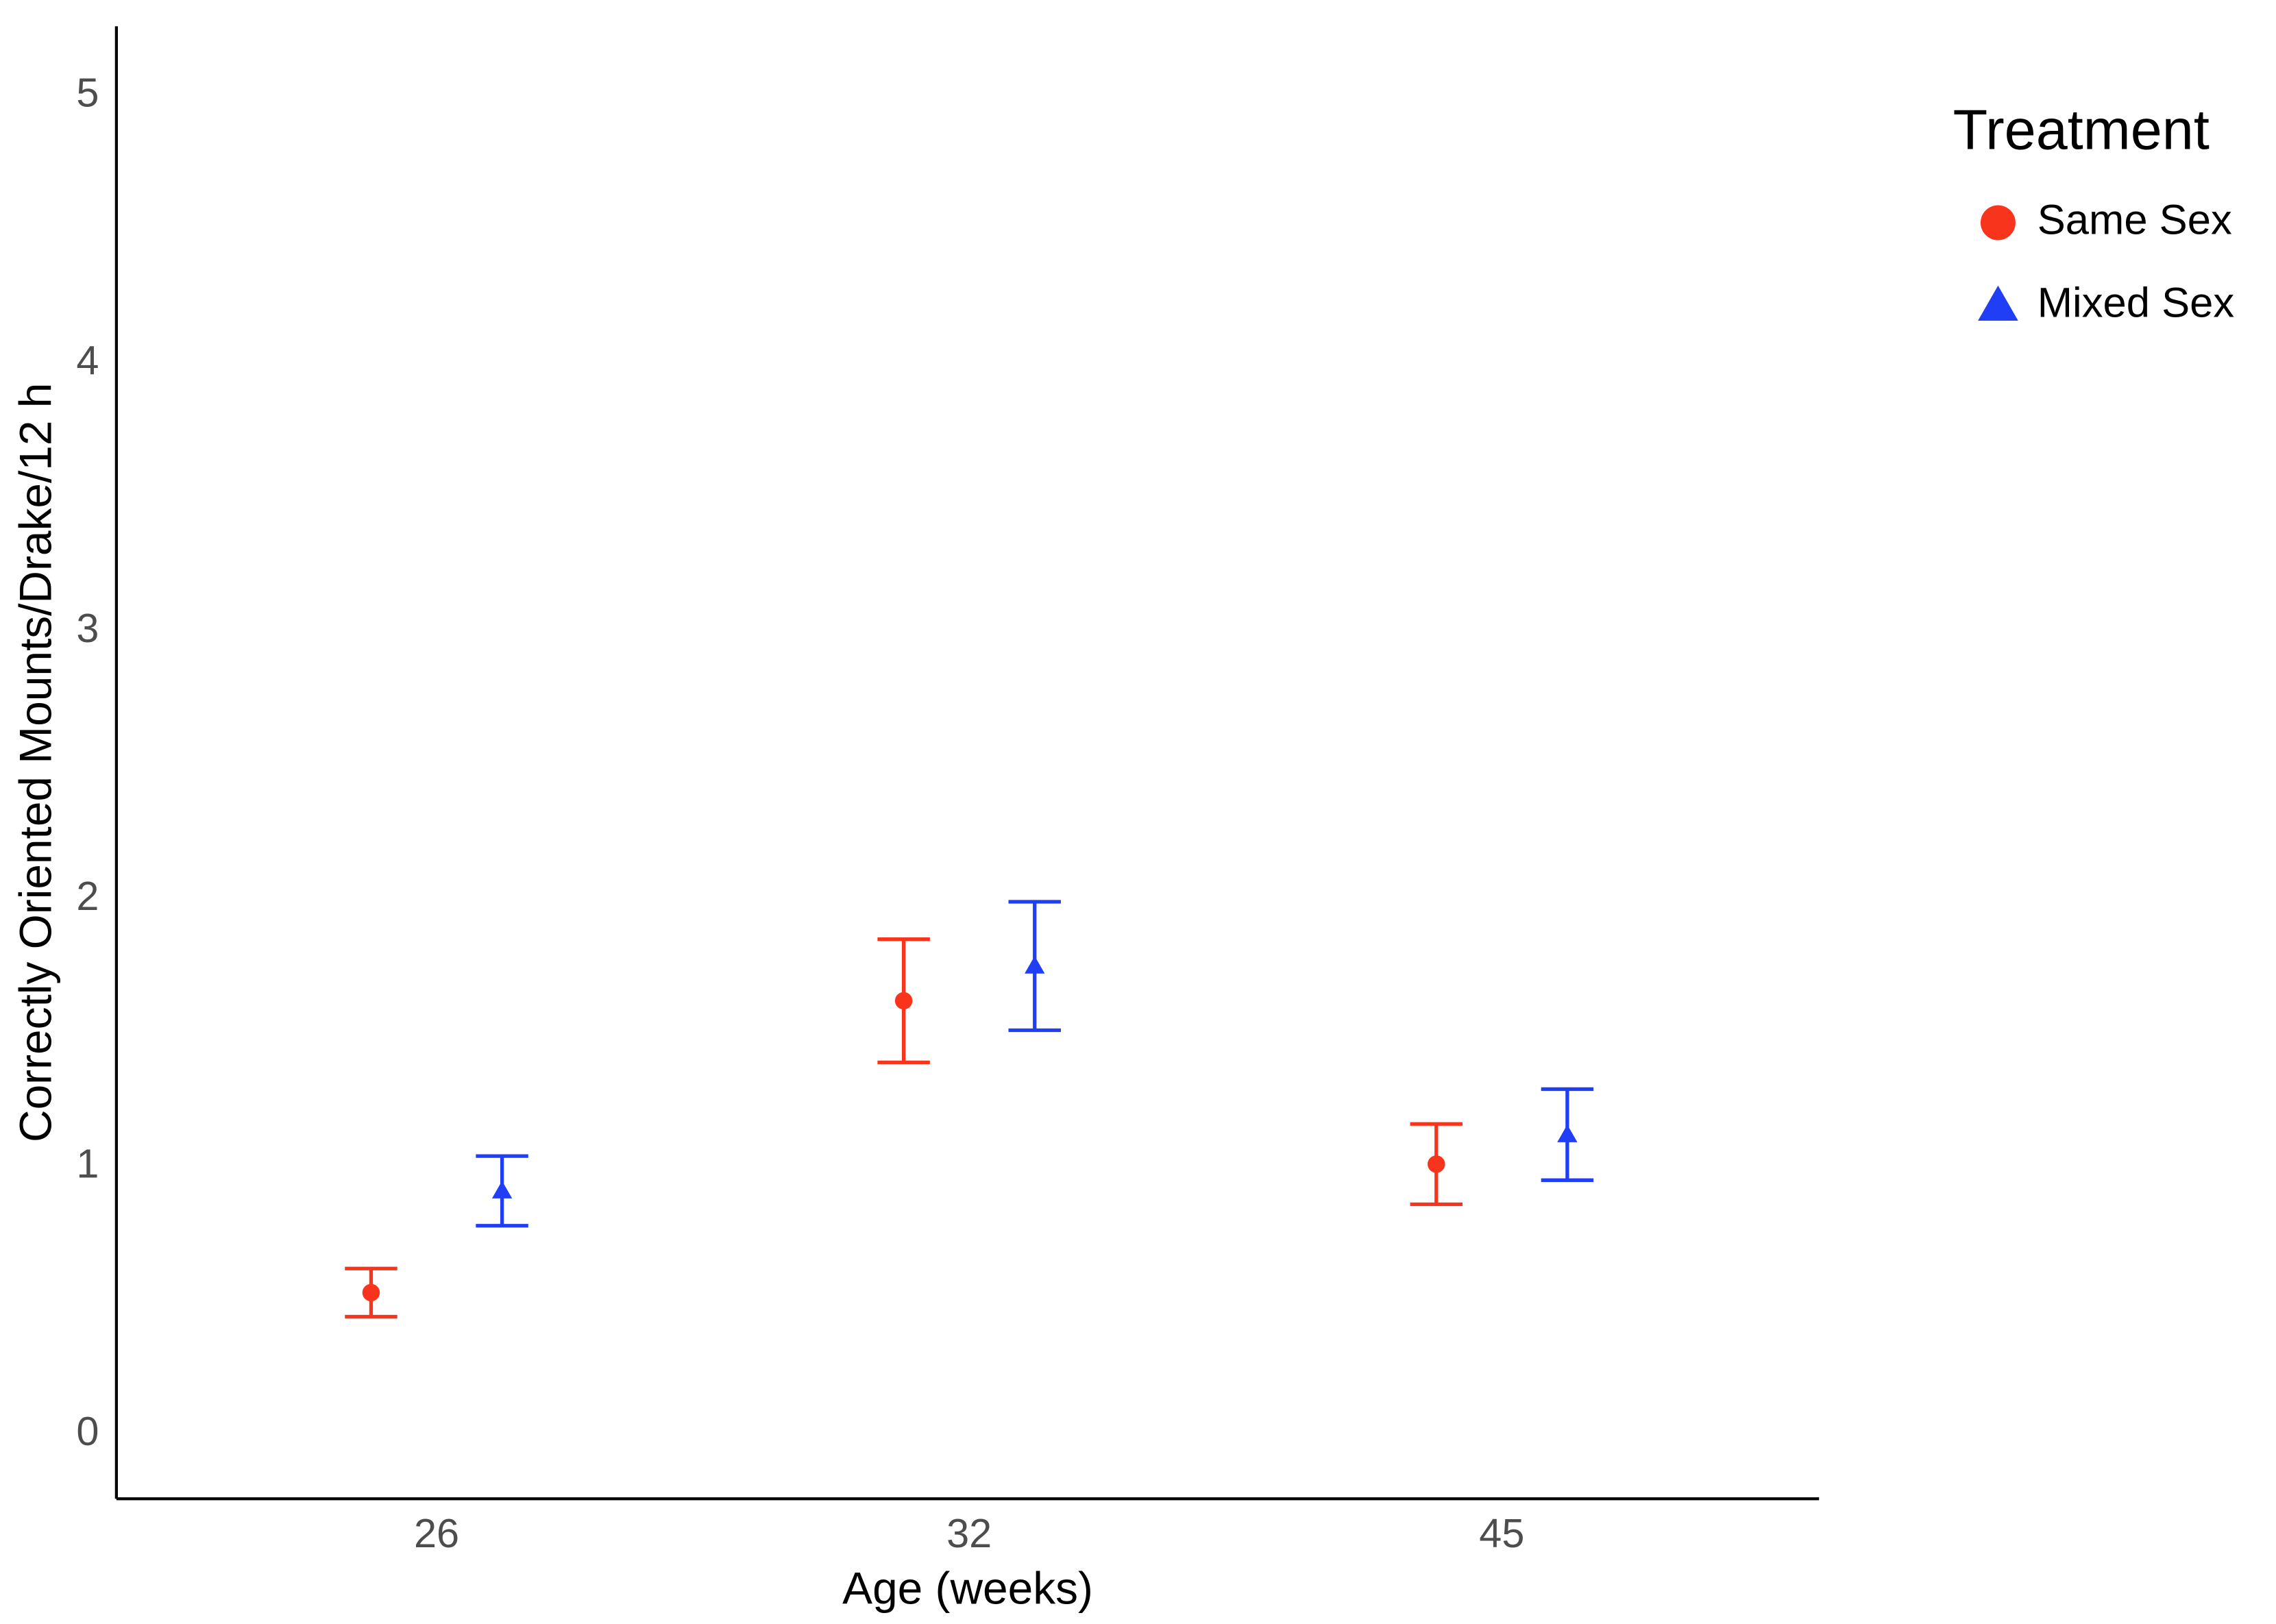 The image size is (2276, 1624). What do you see at coordinates (2135, 220) in the screenshot?
I see `legend-label: Same Sex` at bounding box center [2135, 220].